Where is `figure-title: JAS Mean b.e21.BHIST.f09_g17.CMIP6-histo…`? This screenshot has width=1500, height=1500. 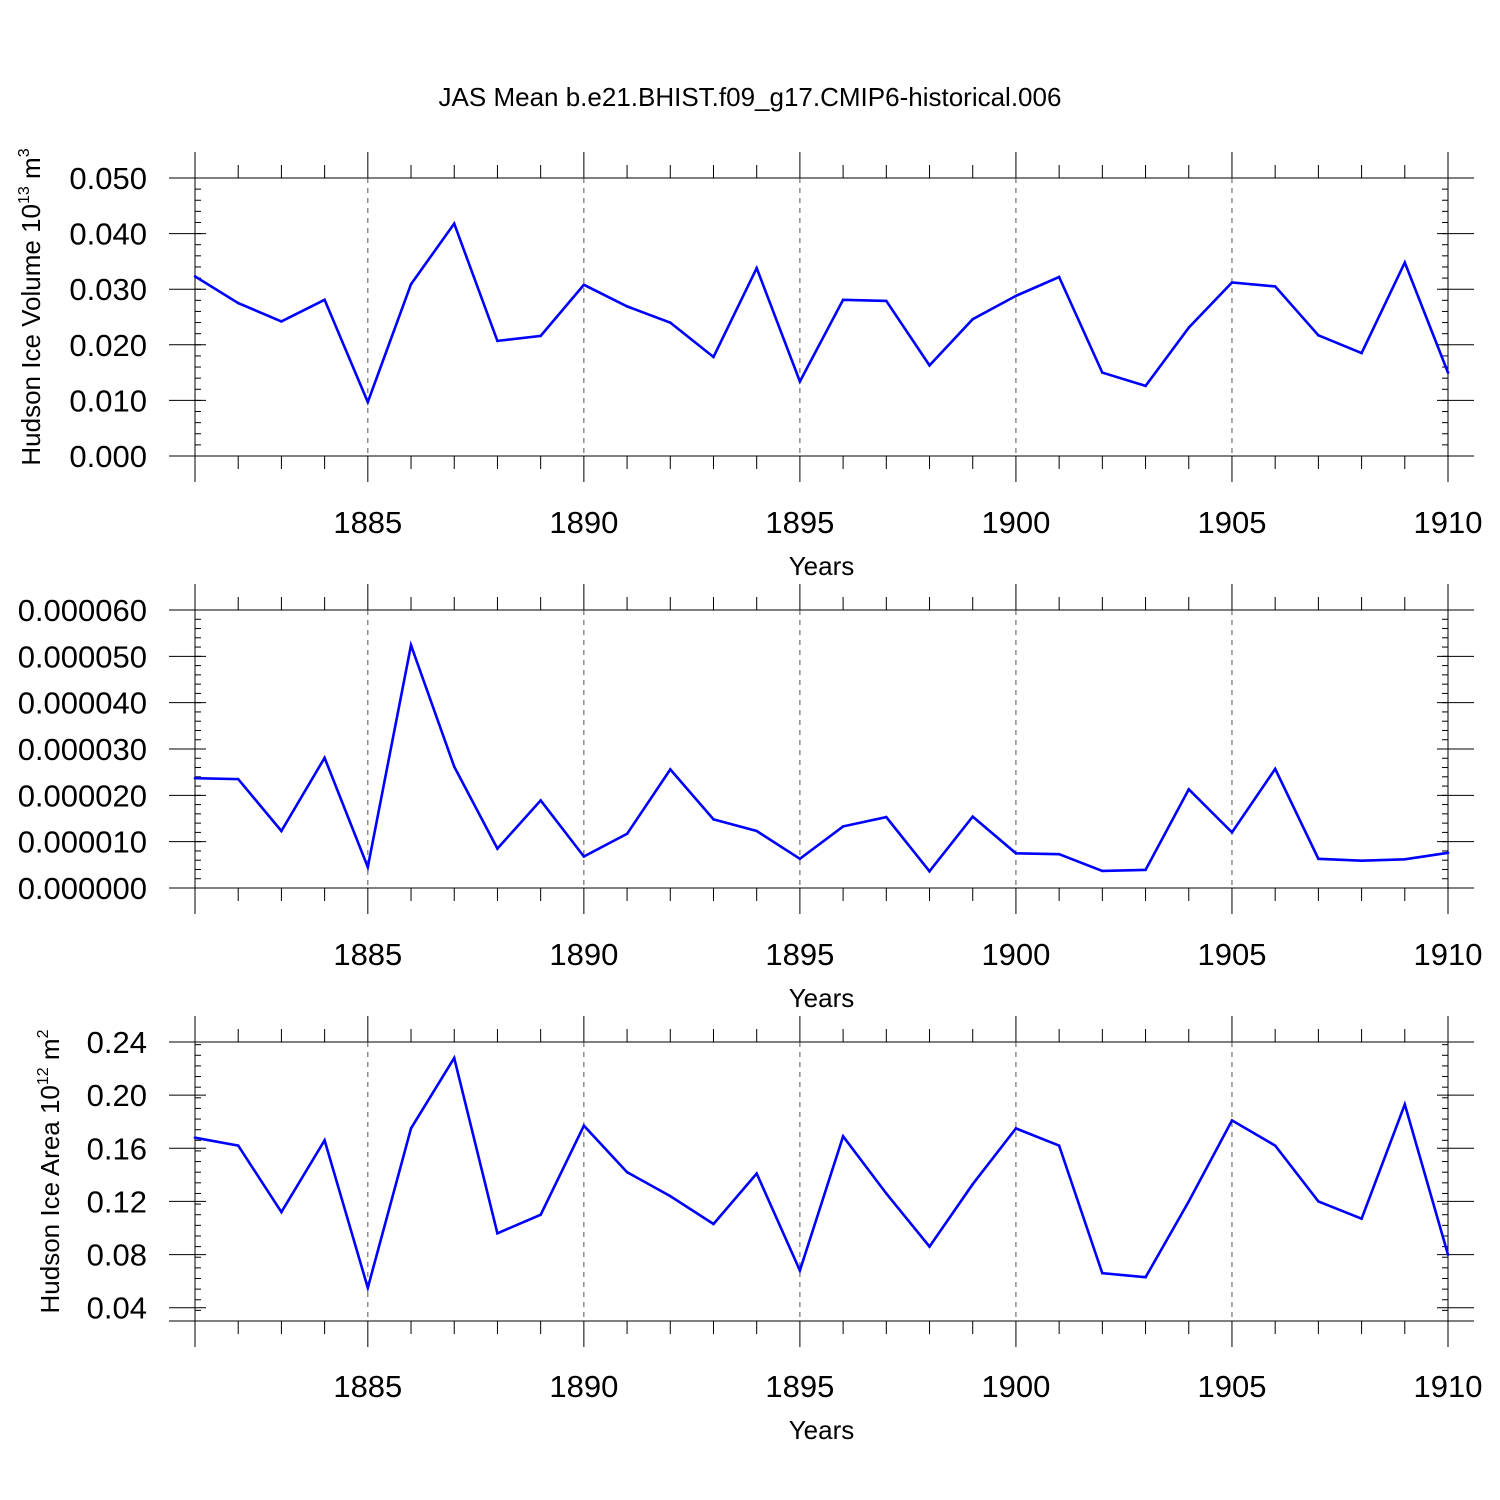
figure-title: JAS Mean b.e21.BHIST.f09_g17.CMIP6-histo… is located at coordinates (750, 97).